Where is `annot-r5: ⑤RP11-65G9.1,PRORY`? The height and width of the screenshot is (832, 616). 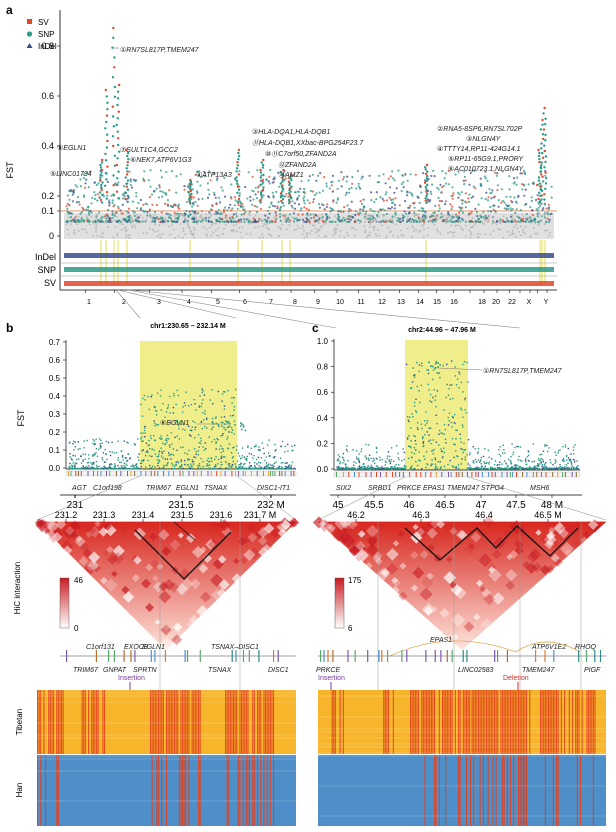 annot-r5: ⑤RP11-65G9.1,PRORY is located at coordinates (486, 159).